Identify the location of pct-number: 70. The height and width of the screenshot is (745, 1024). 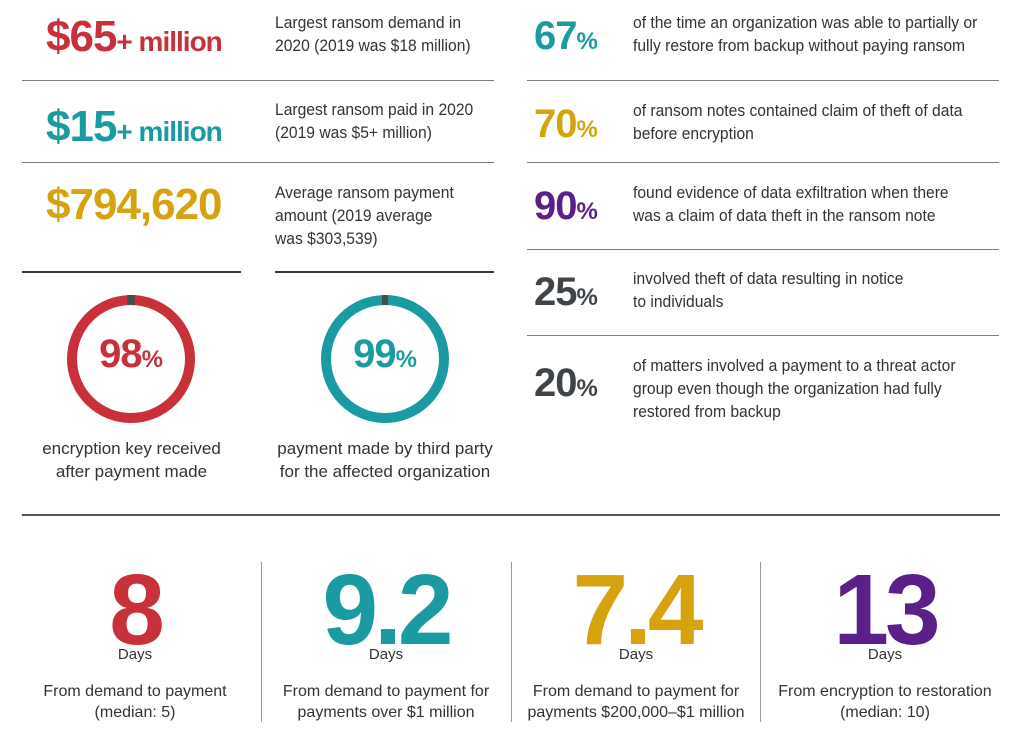
(555, 124).